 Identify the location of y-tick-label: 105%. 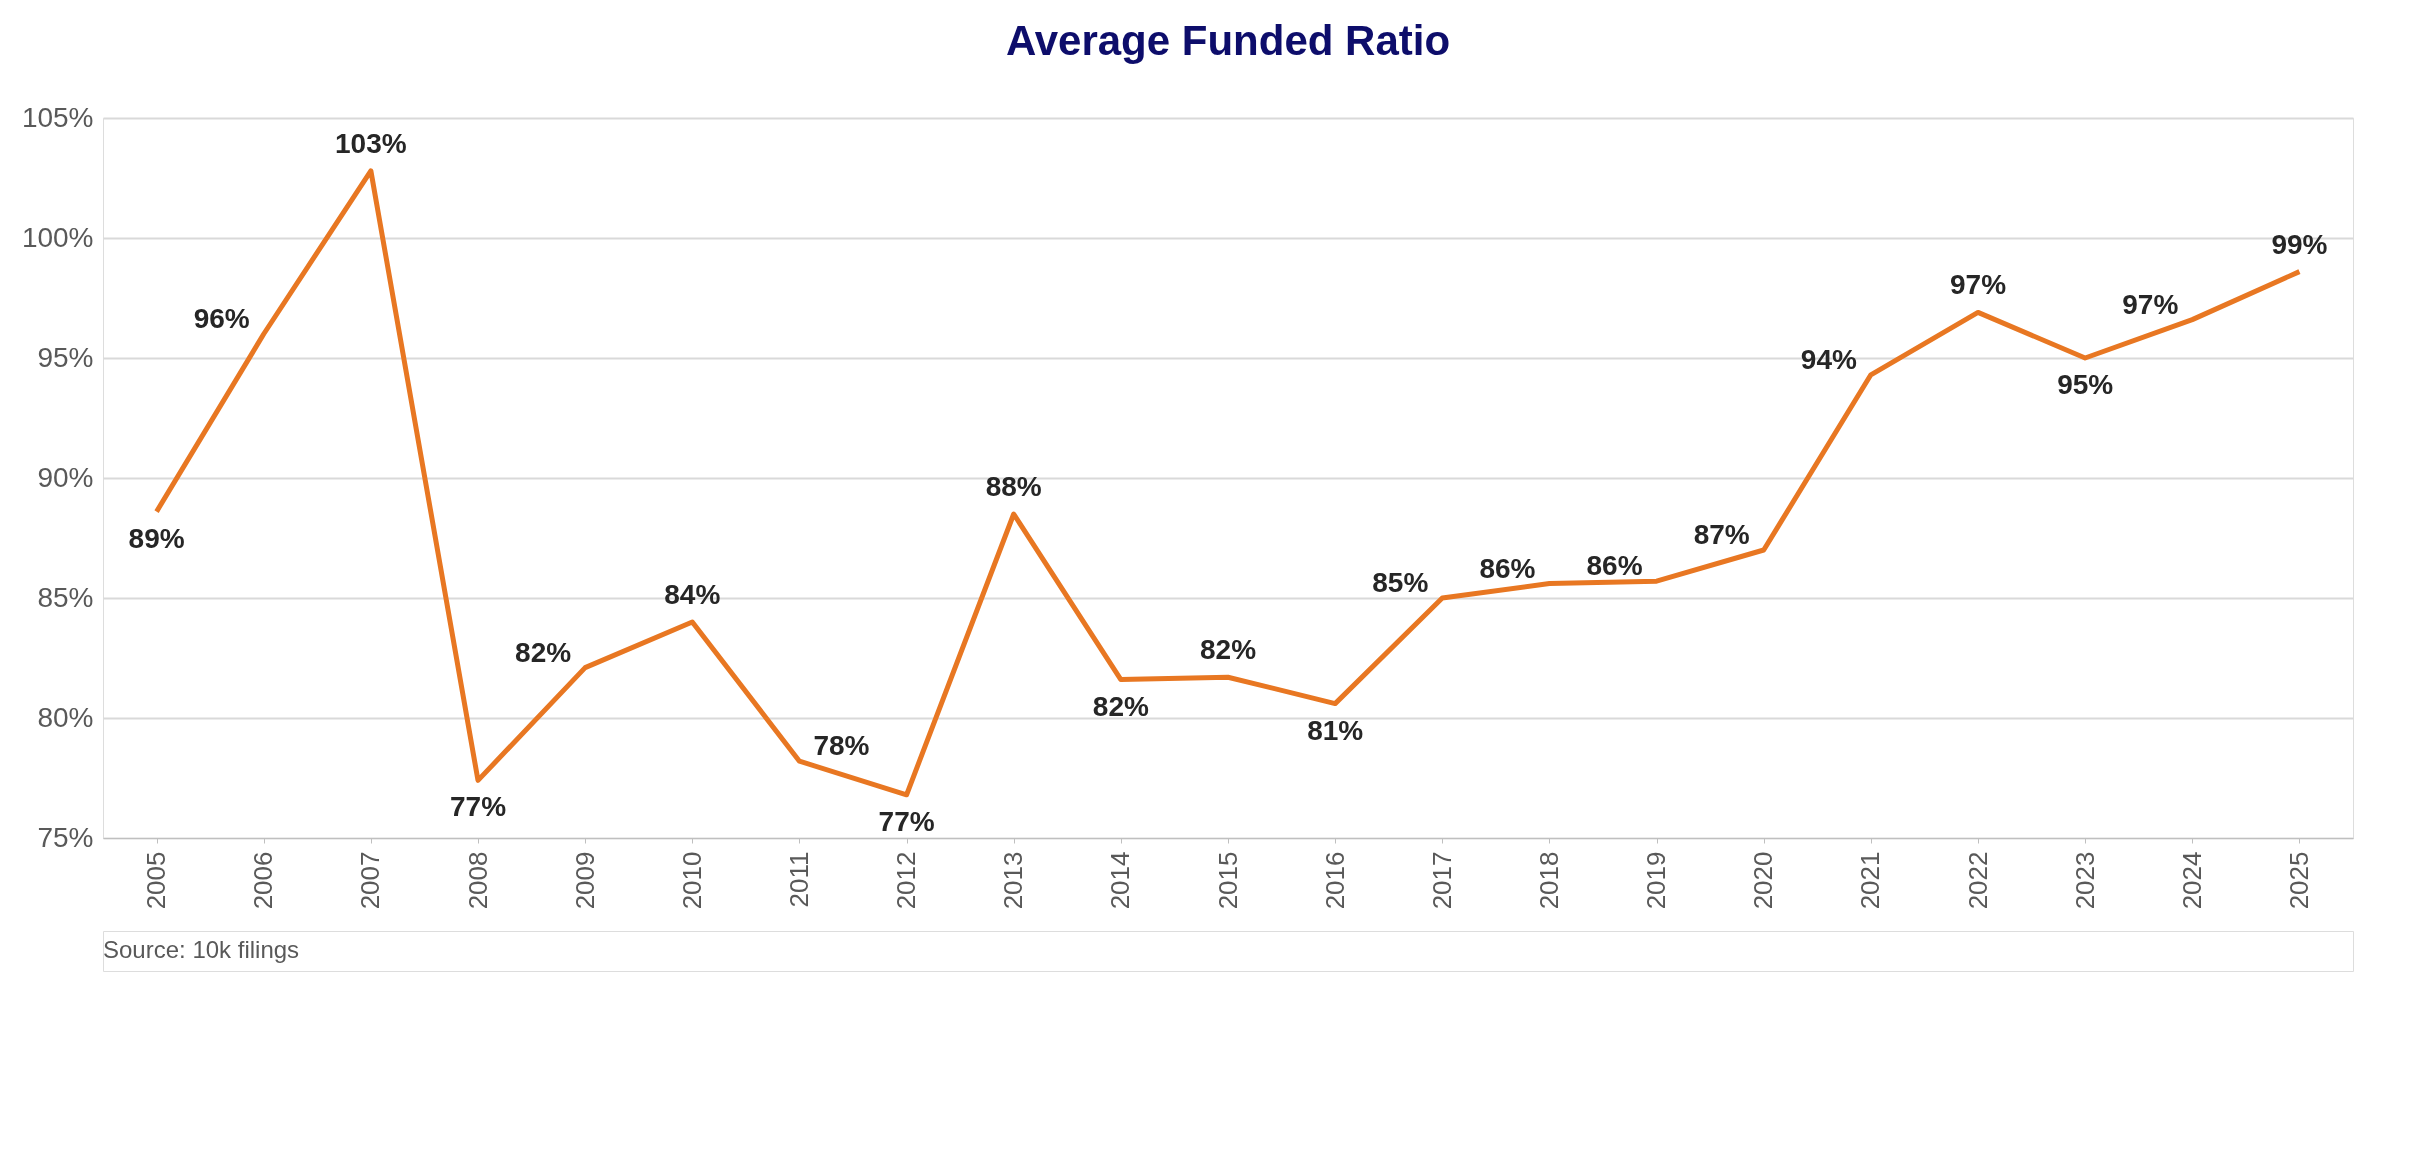
(57, 117).